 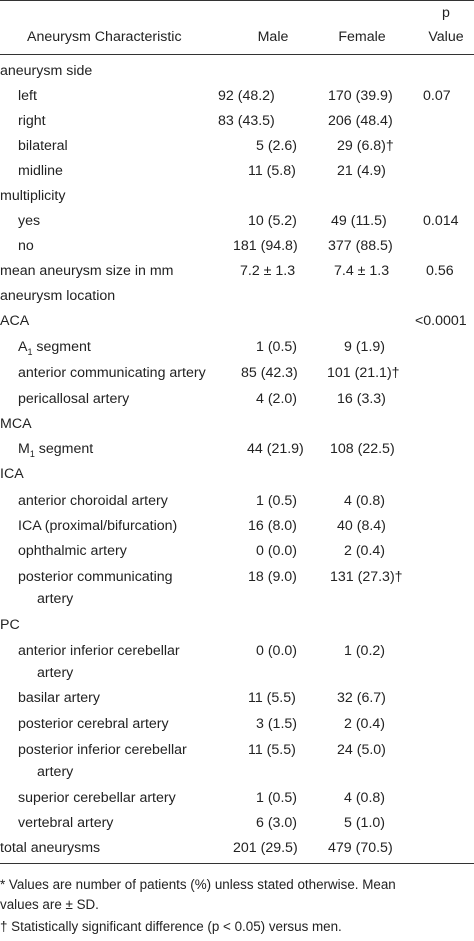 I want to click on female-value: 377 (88.5), so click(x=360, y=246).